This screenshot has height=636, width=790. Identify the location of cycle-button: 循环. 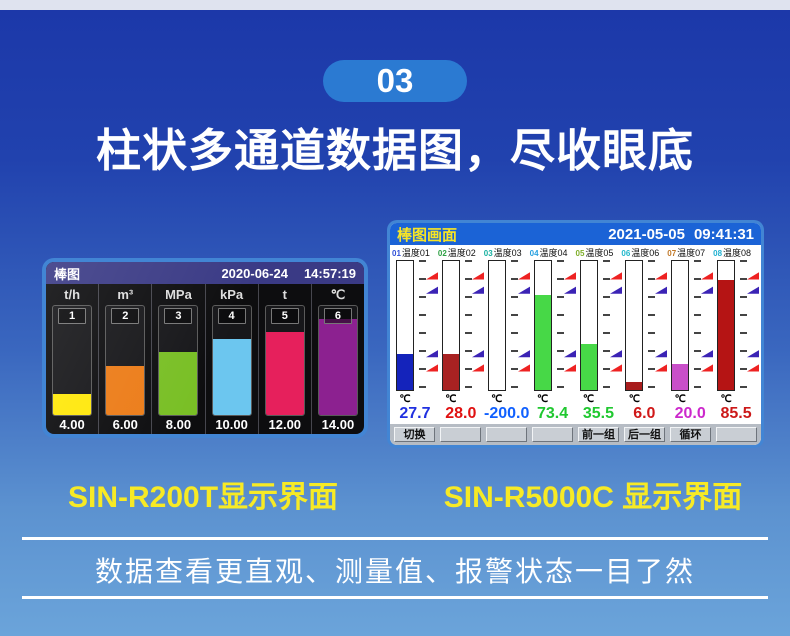
(690, 434).